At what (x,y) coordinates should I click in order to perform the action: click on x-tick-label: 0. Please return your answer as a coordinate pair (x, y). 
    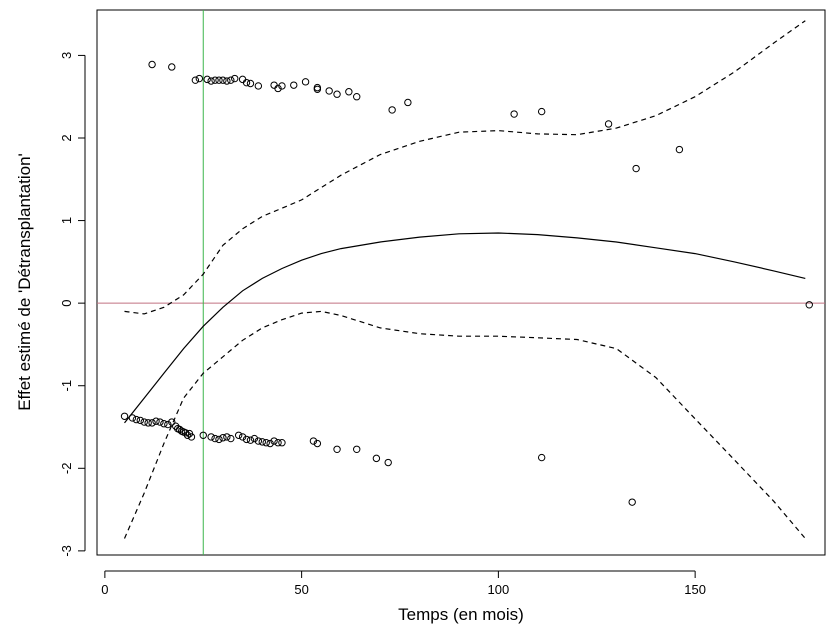
    Looking at the image, I should click on (104, 589).